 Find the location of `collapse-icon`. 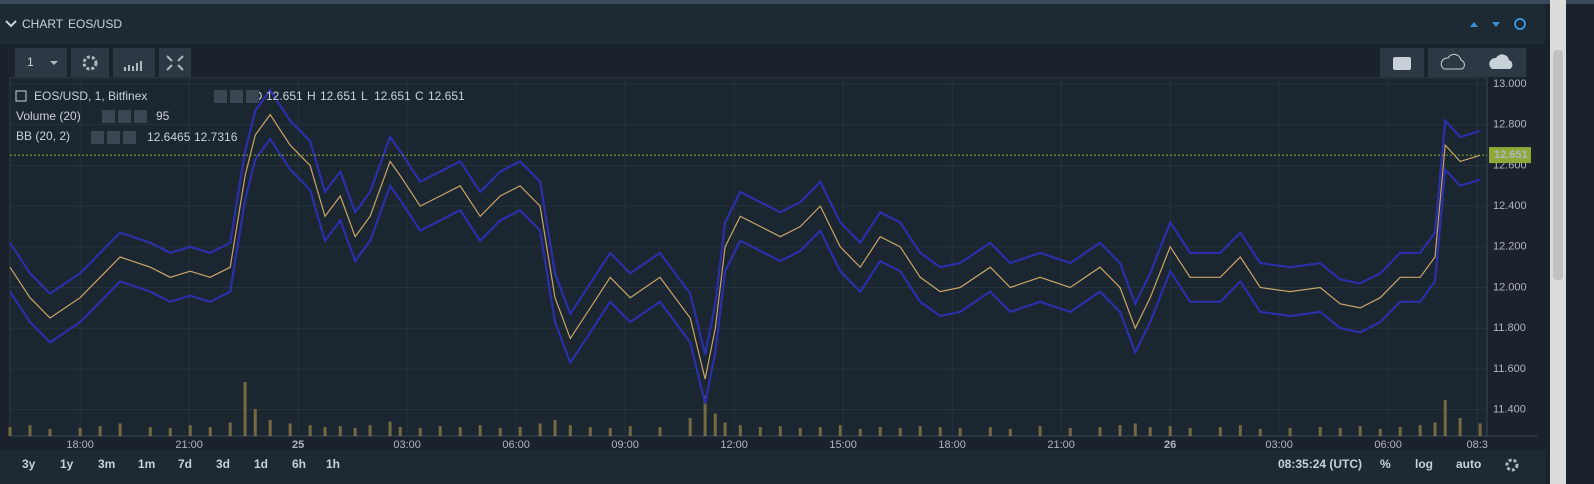

collapse-icon is located at coordinates (11, 24).